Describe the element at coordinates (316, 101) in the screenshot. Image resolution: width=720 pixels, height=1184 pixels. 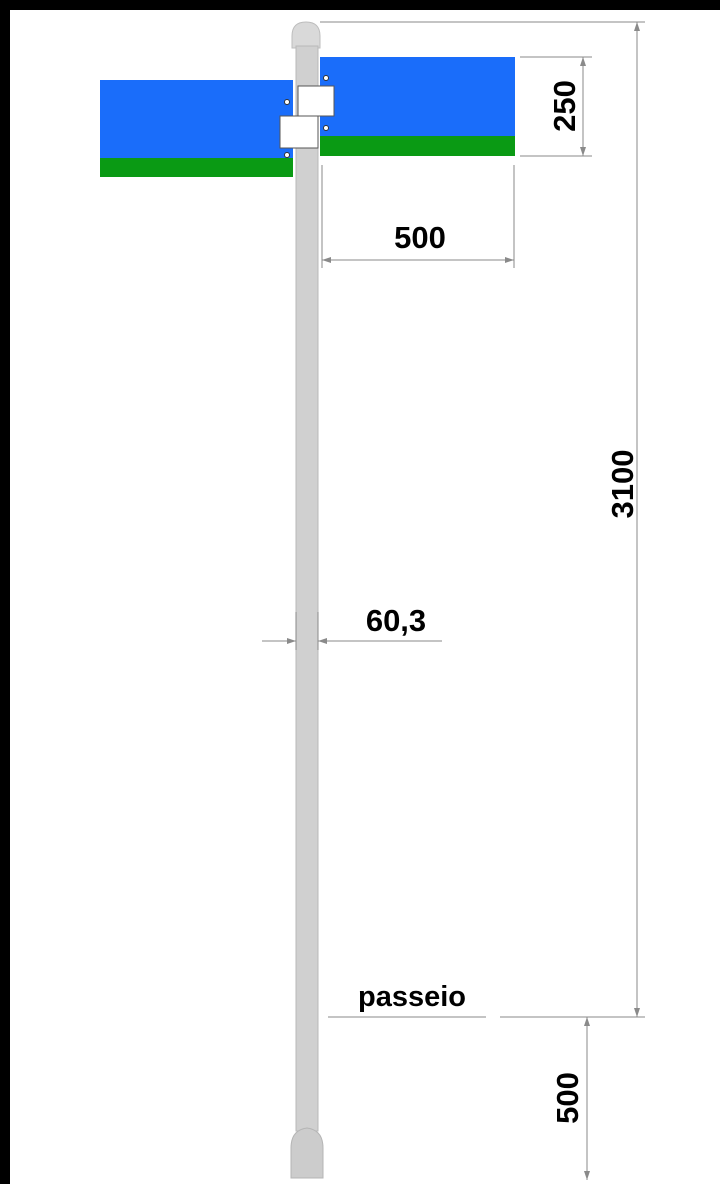
I see `bracket-upper` at that location.